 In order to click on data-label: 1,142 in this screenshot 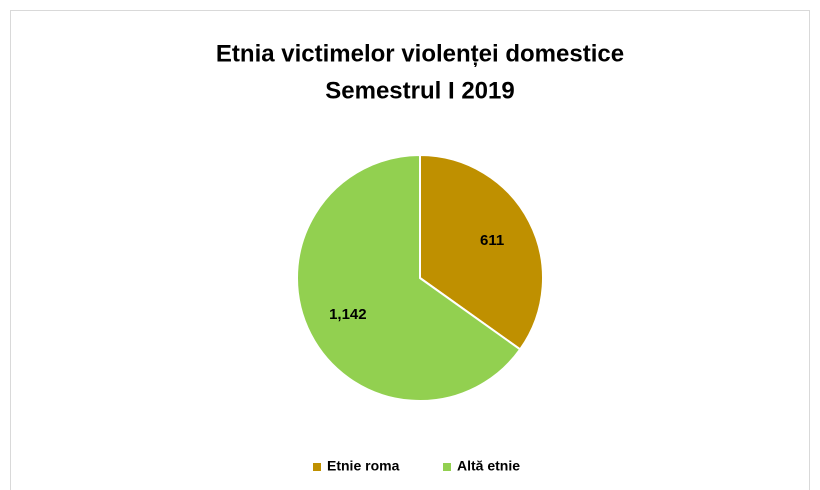, I will do `click(348, 314)`.